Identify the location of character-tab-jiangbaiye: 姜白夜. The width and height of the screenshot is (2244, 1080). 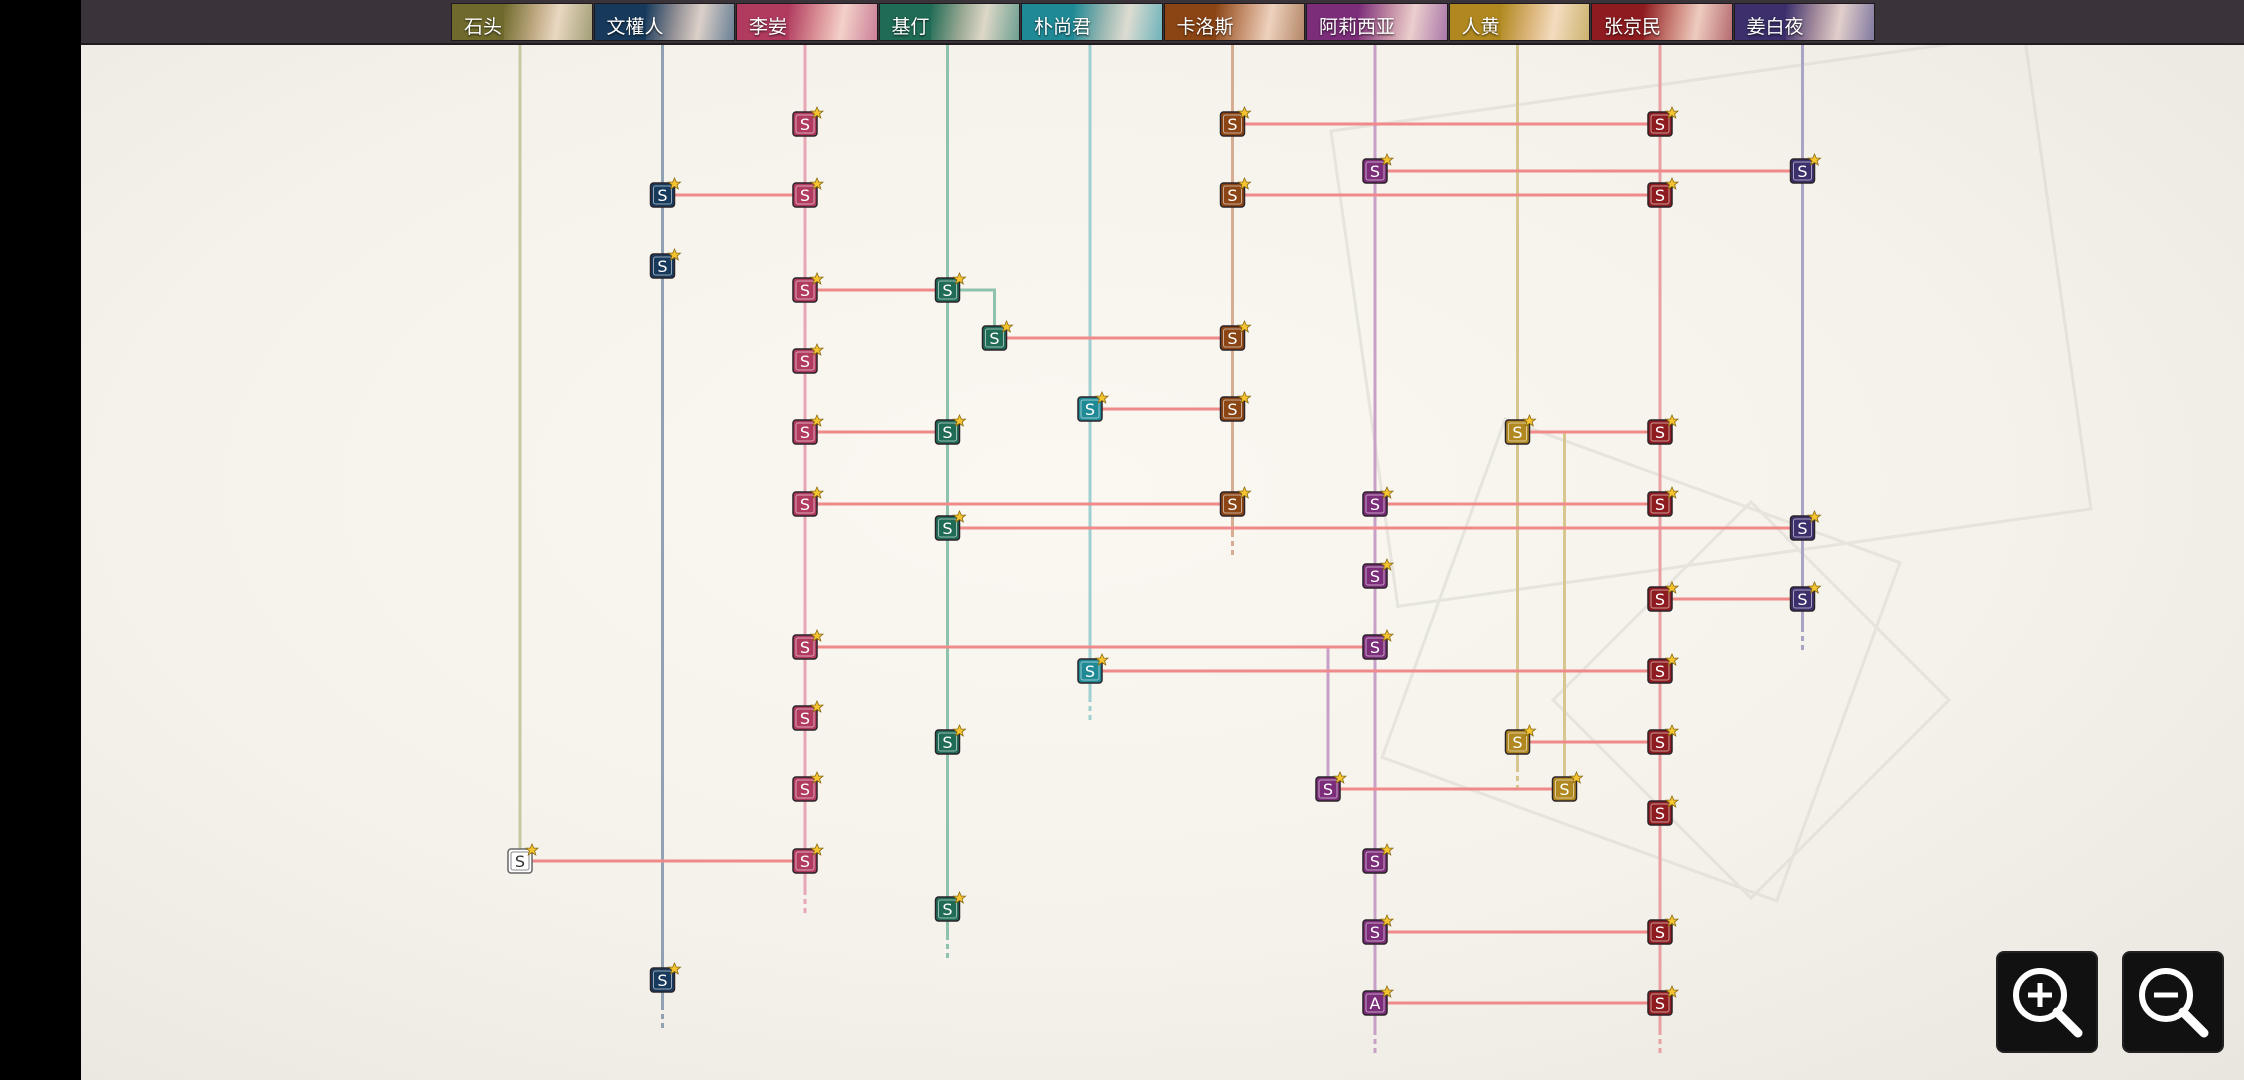
(1804, 22).